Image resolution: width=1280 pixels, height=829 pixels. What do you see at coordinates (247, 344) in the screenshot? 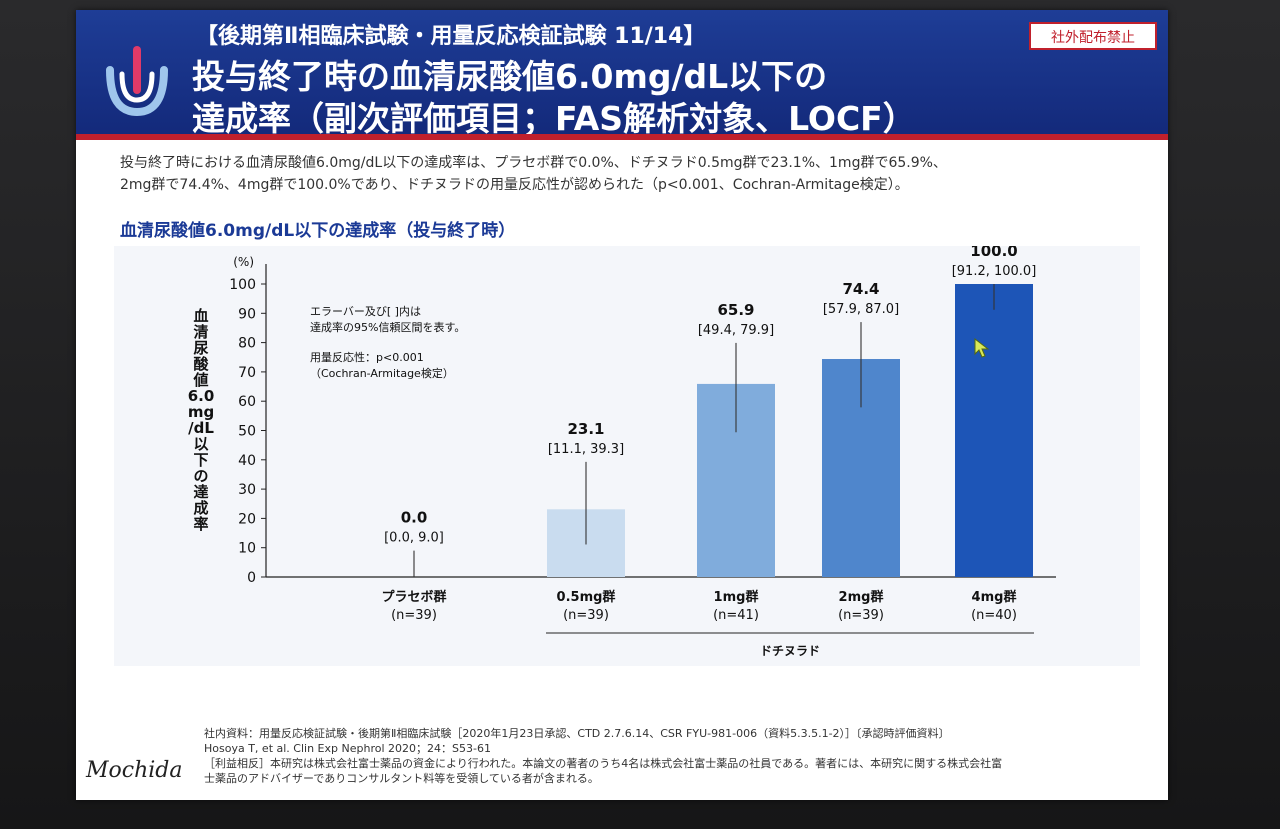
I see `y-tick-label: 80` at bounding box center [247, 344].